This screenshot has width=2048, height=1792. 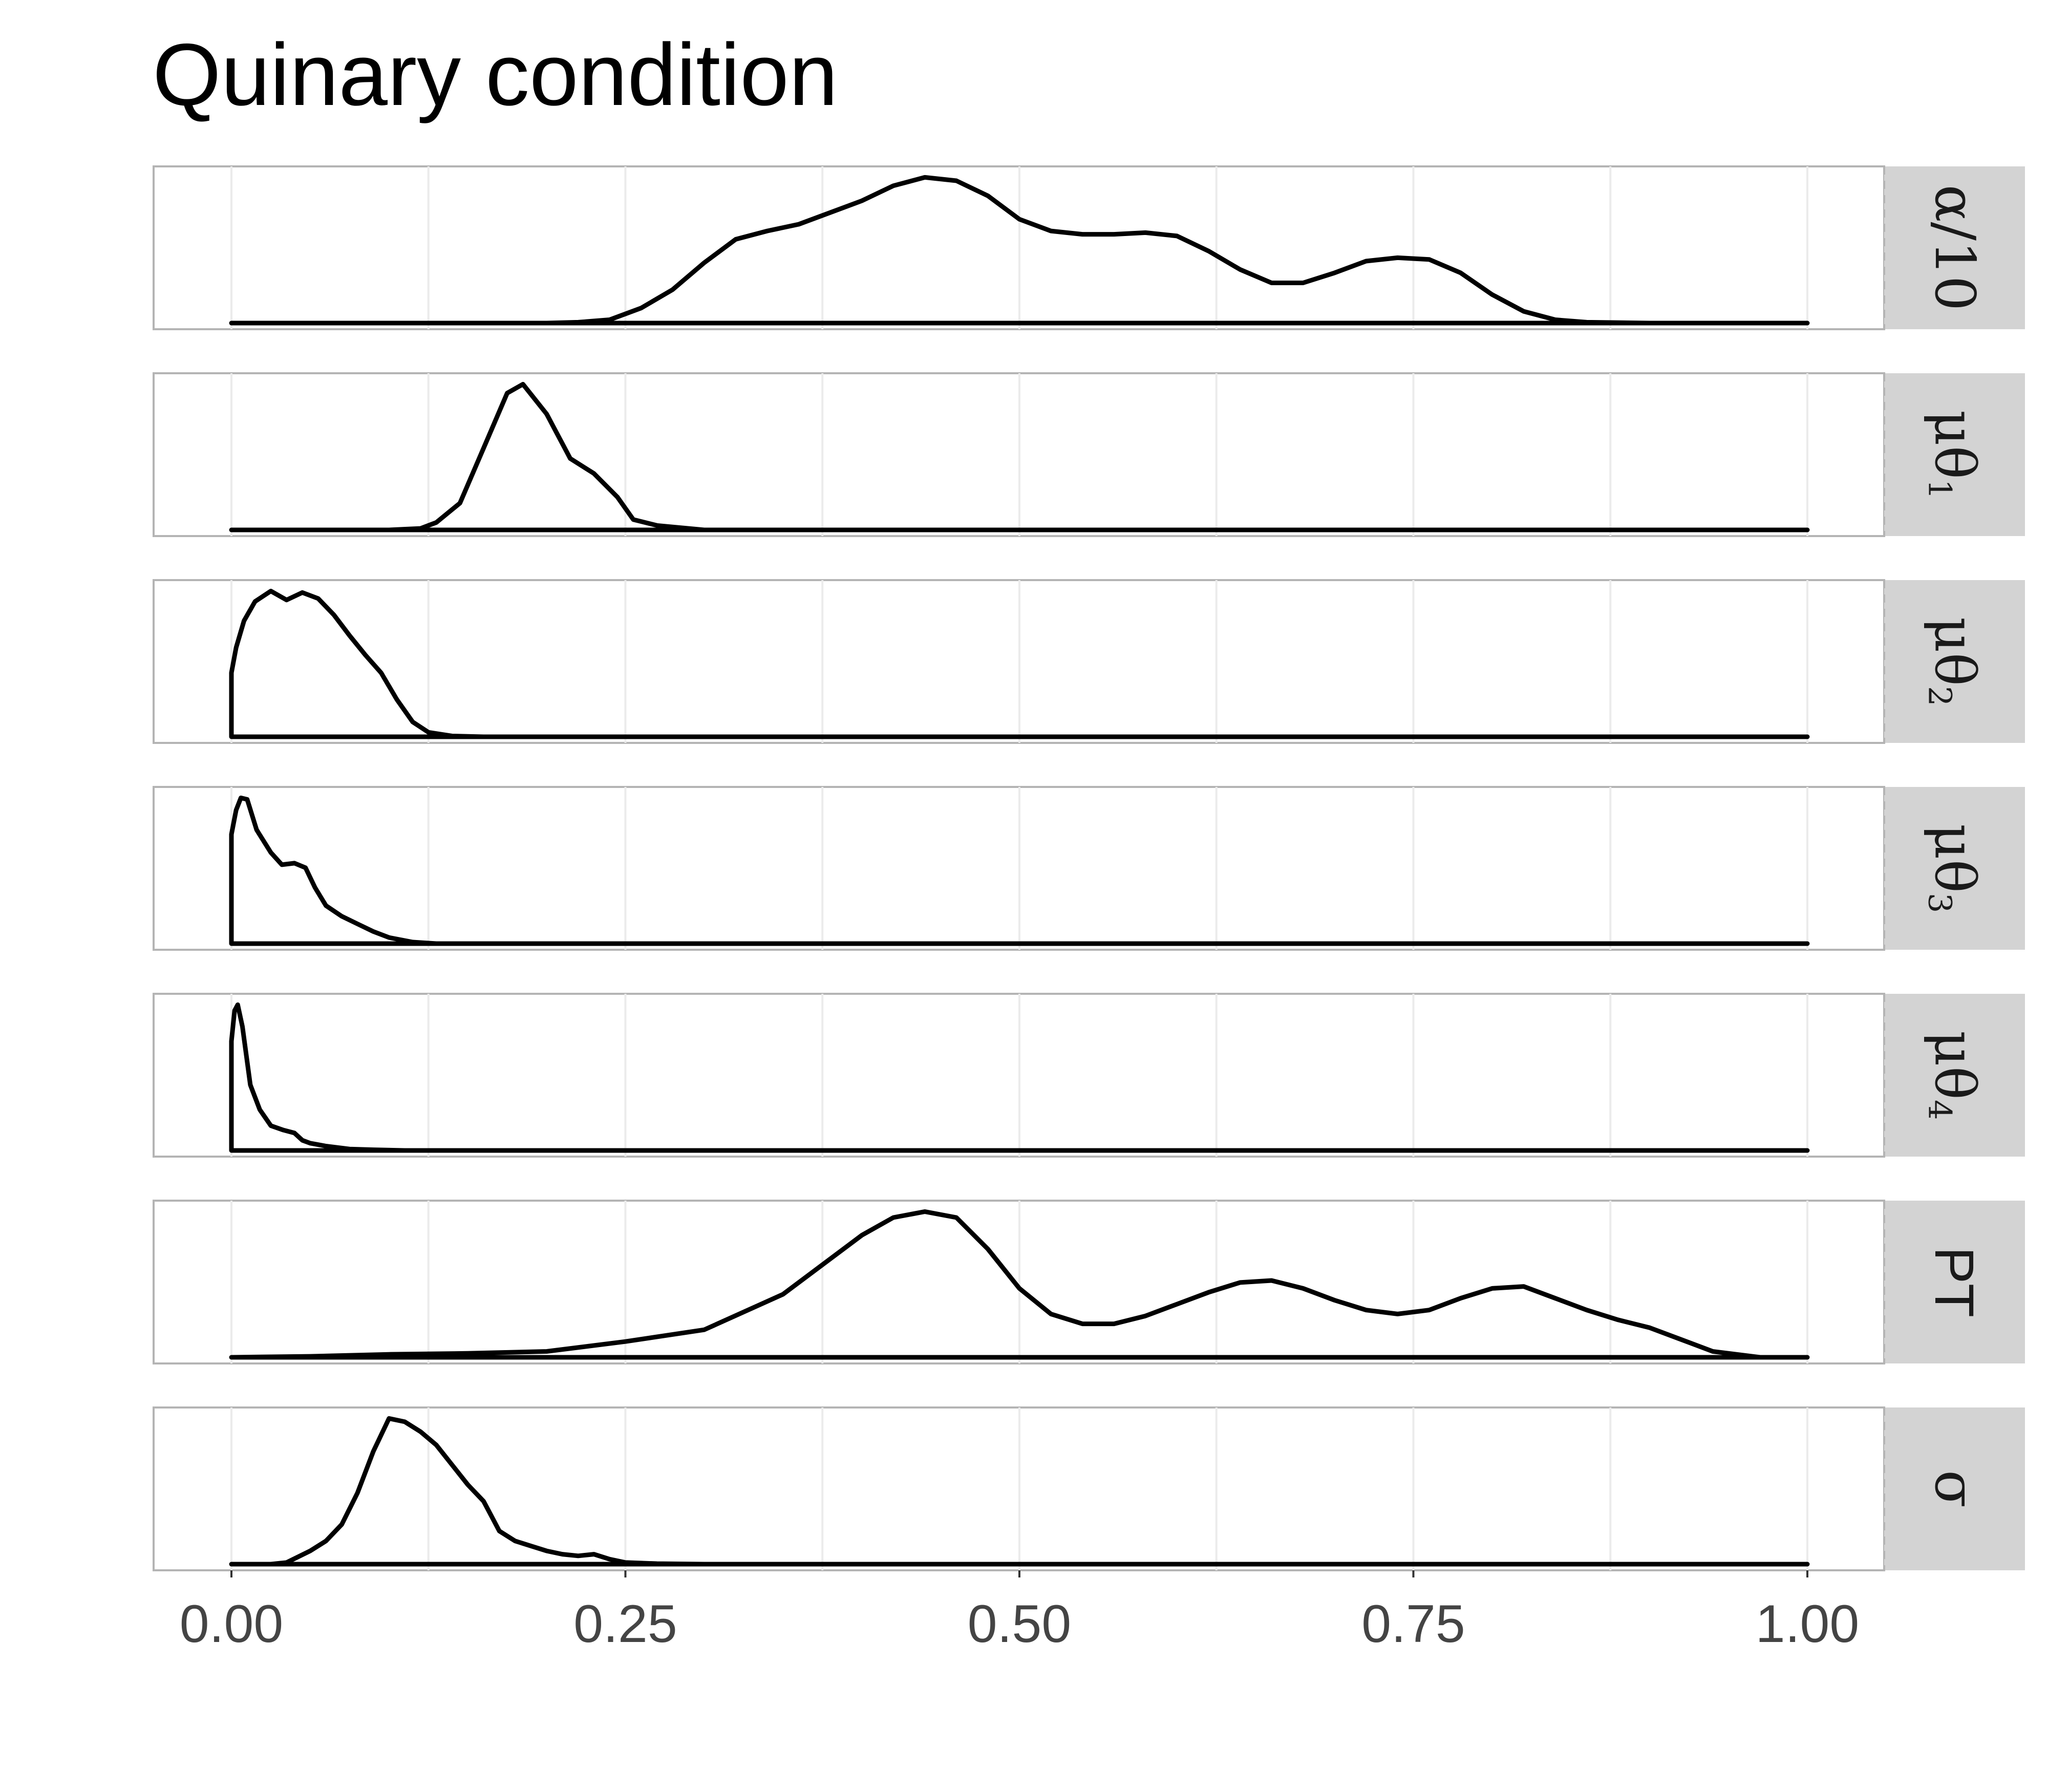 I want to click on facet-panel: μθ4, so click(x=1089, y=1075).